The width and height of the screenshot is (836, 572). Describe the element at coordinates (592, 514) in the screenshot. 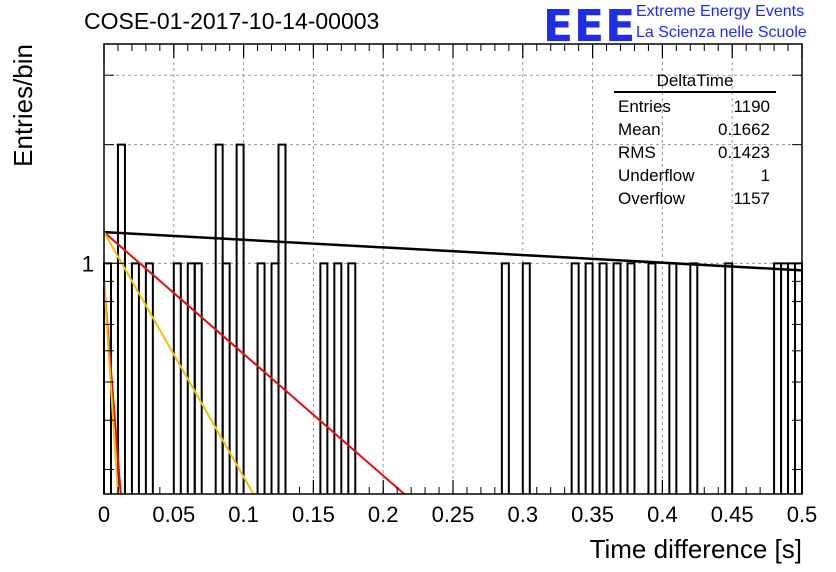

I see `x-tick-label: 0.35` at that location.